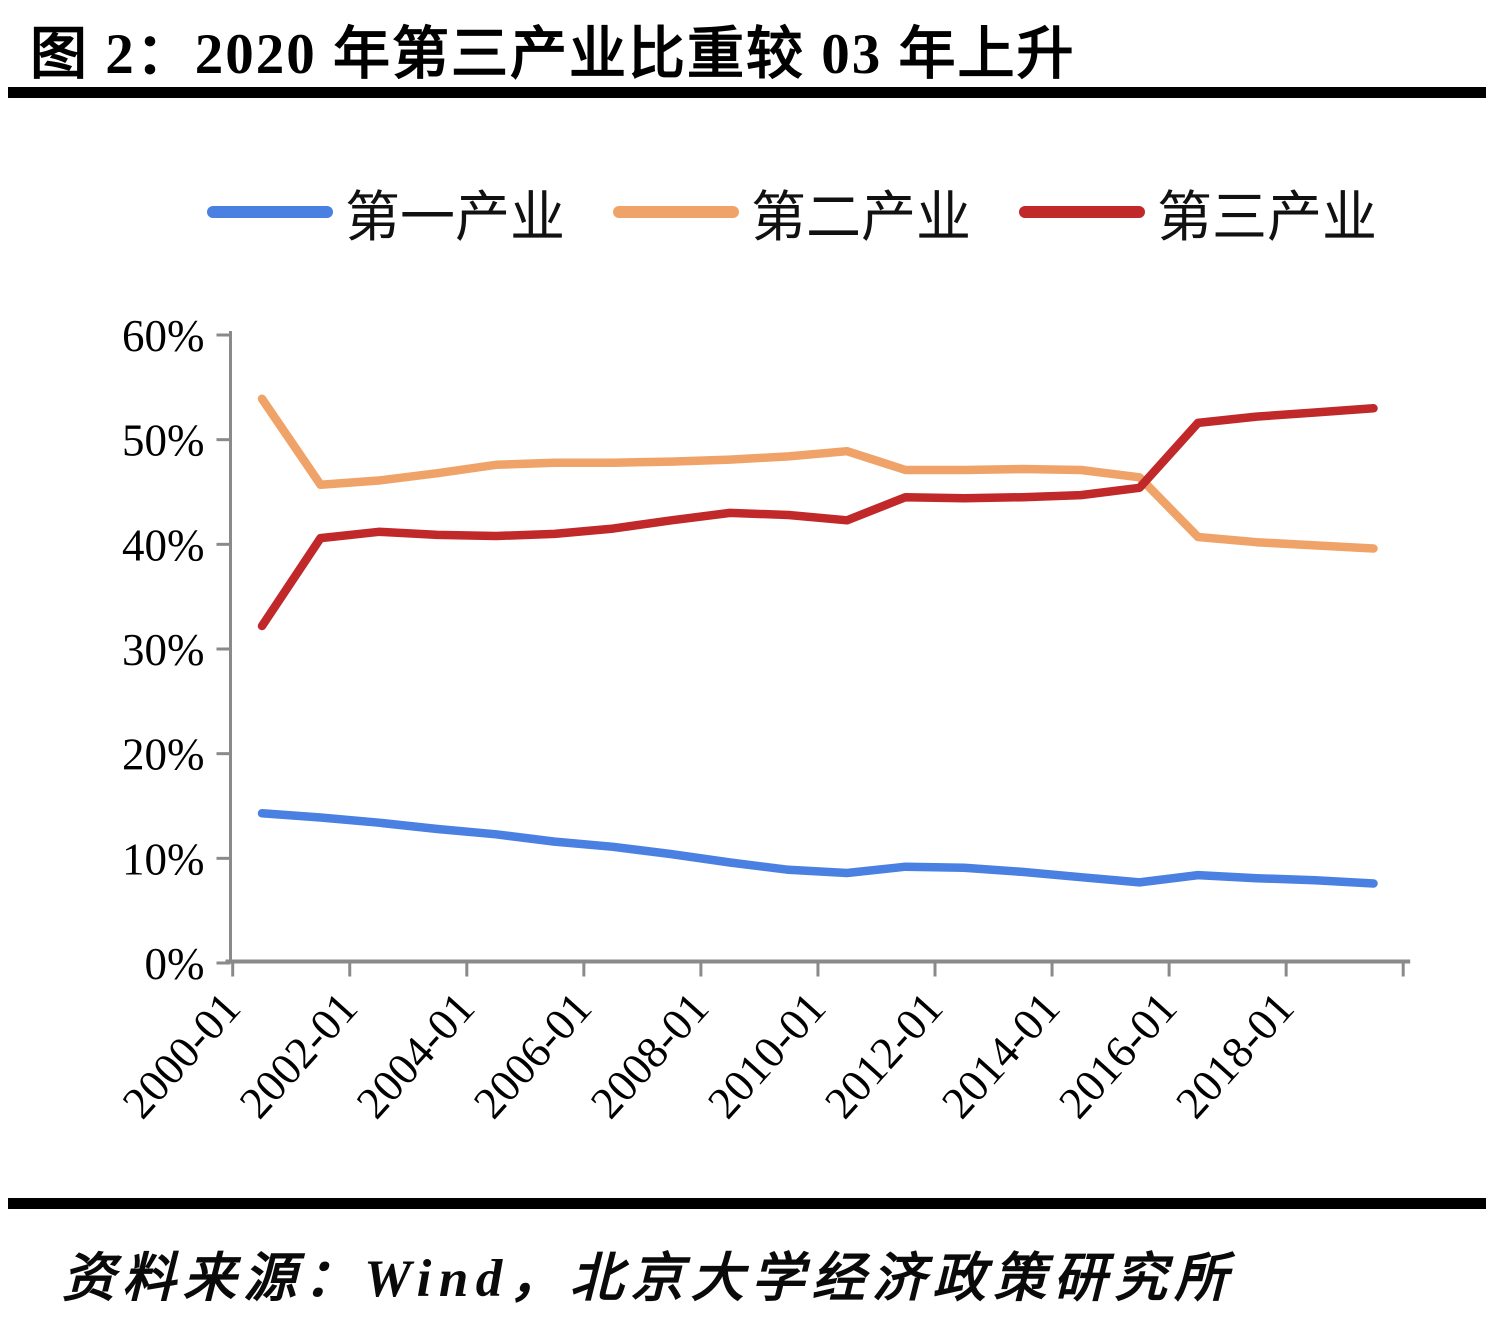 Image resolution: width=1494 pixels, height=1340 pixels. Describe the element at coordinates (650, 1055) in the screenshot. I see `x-tick-label: 2008-01` at that location.